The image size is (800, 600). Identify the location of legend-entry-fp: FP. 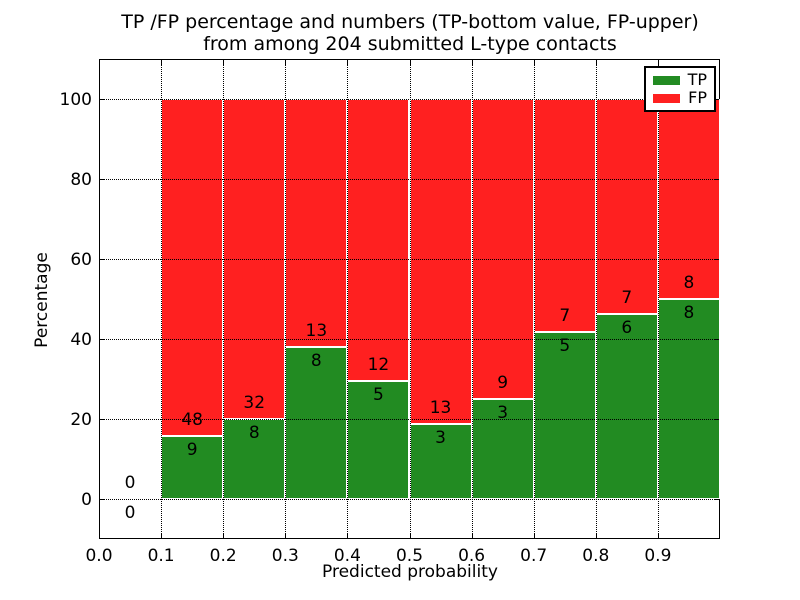
(680, 98).